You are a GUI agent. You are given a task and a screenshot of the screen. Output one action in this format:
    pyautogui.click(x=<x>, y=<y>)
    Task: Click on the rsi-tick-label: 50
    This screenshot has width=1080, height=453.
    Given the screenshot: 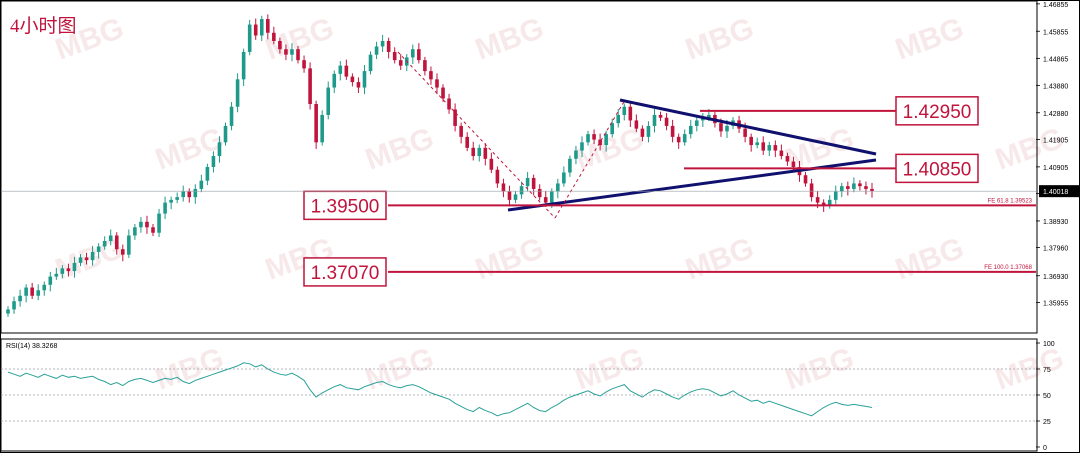 What is the action you would take?
    pyautogui.click(x=1047, y=396)
    